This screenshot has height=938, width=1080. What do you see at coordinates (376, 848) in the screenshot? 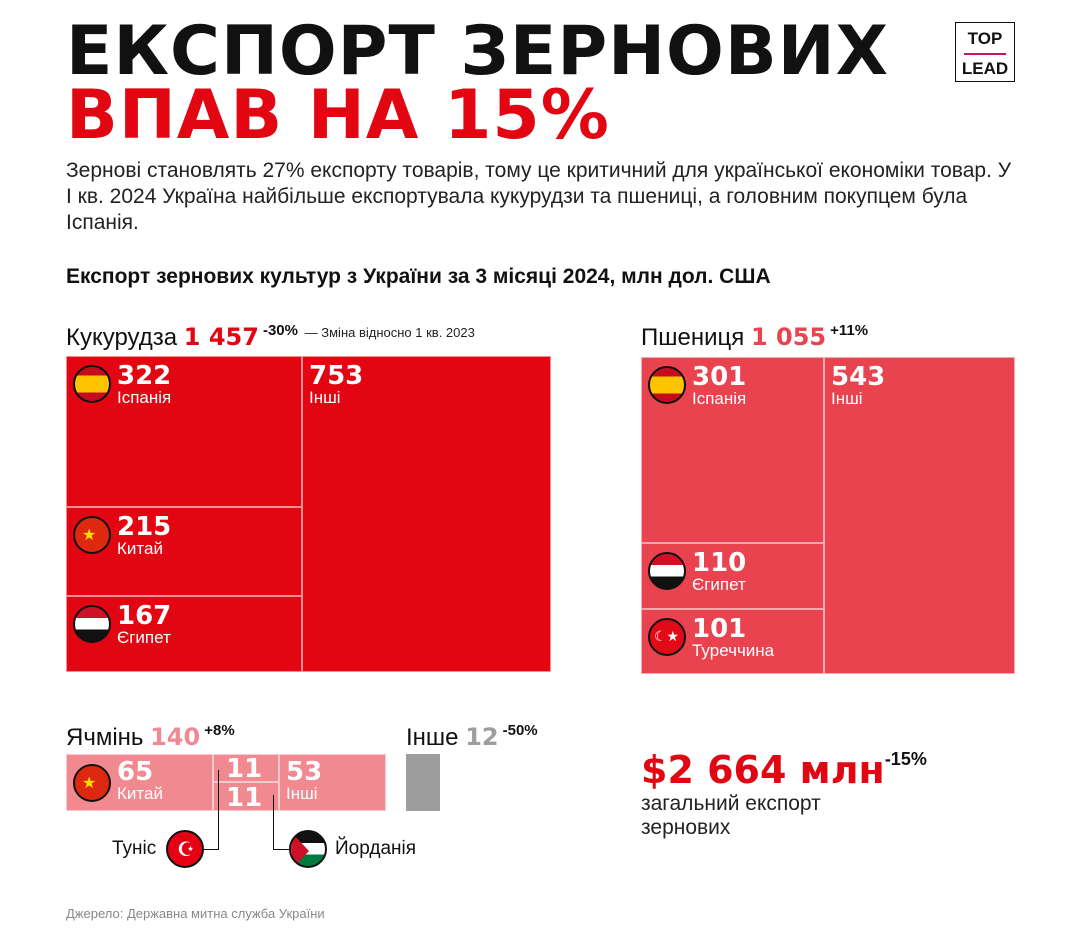
I see `jordan-label: Йорданія` at bounding box center [376, 848].